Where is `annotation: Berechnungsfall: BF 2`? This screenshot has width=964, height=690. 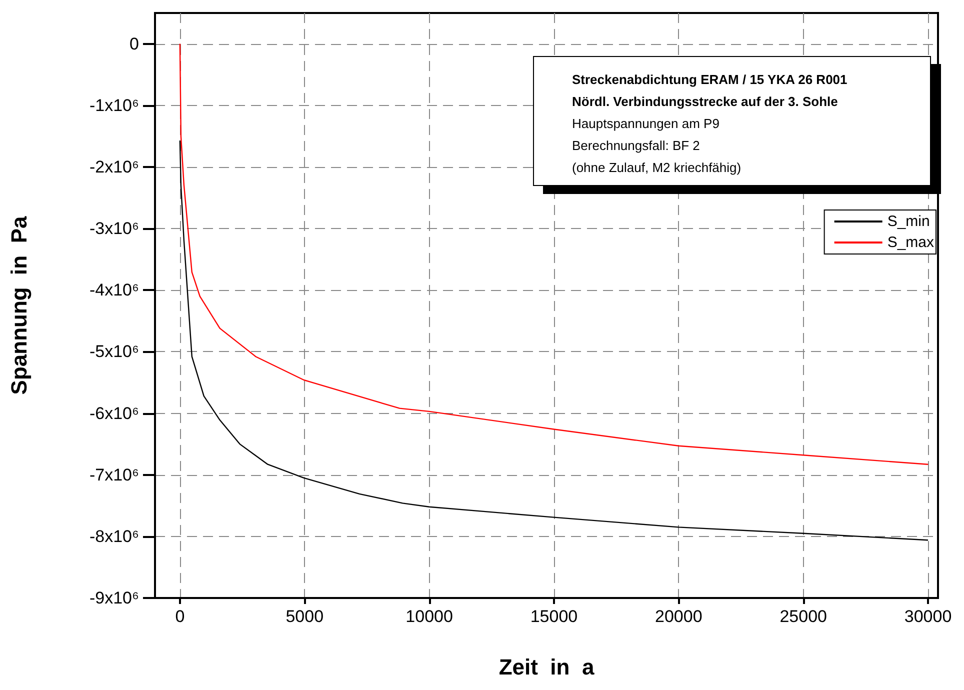 annotation: Berechnungsfall: BF 2 is located at coordinates (636, 146).